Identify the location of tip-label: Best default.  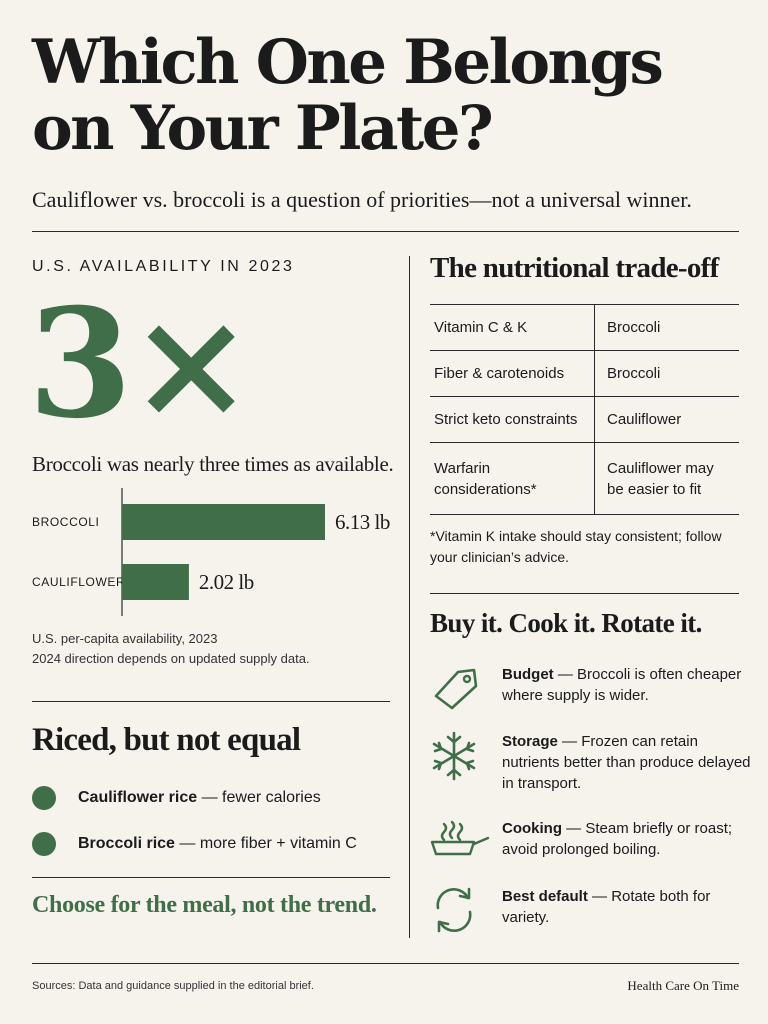
(545, 896).